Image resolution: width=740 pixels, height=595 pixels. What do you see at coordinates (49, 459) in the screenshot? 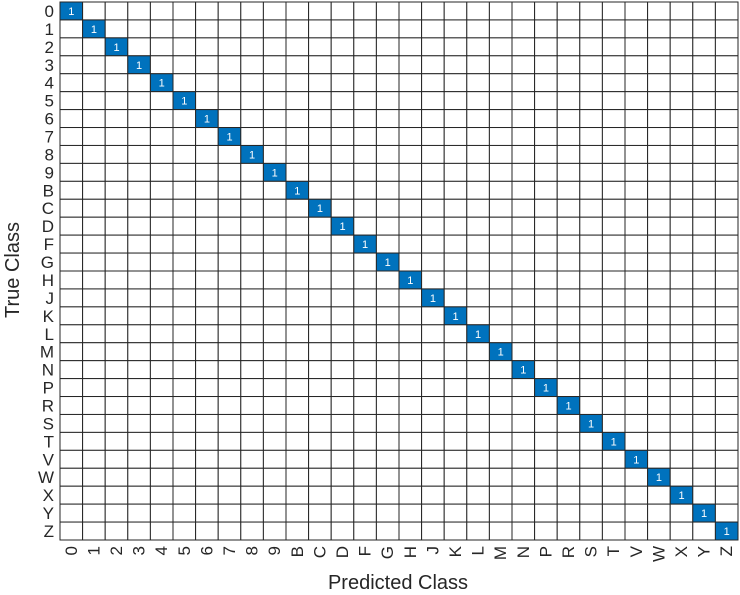
I see `y-tick-label: V` at bounding box center [49, 459].